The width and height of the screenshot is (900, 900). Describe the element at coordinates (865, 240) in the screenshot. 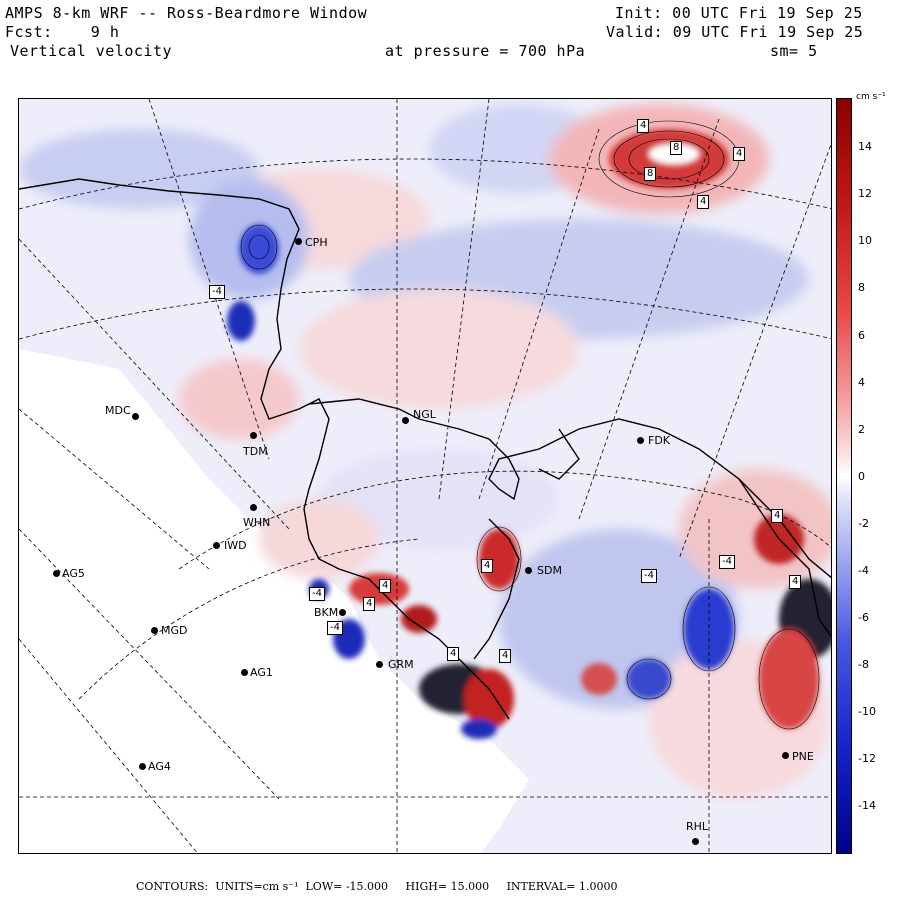

I see `colorbar-tick: 10` at that location.